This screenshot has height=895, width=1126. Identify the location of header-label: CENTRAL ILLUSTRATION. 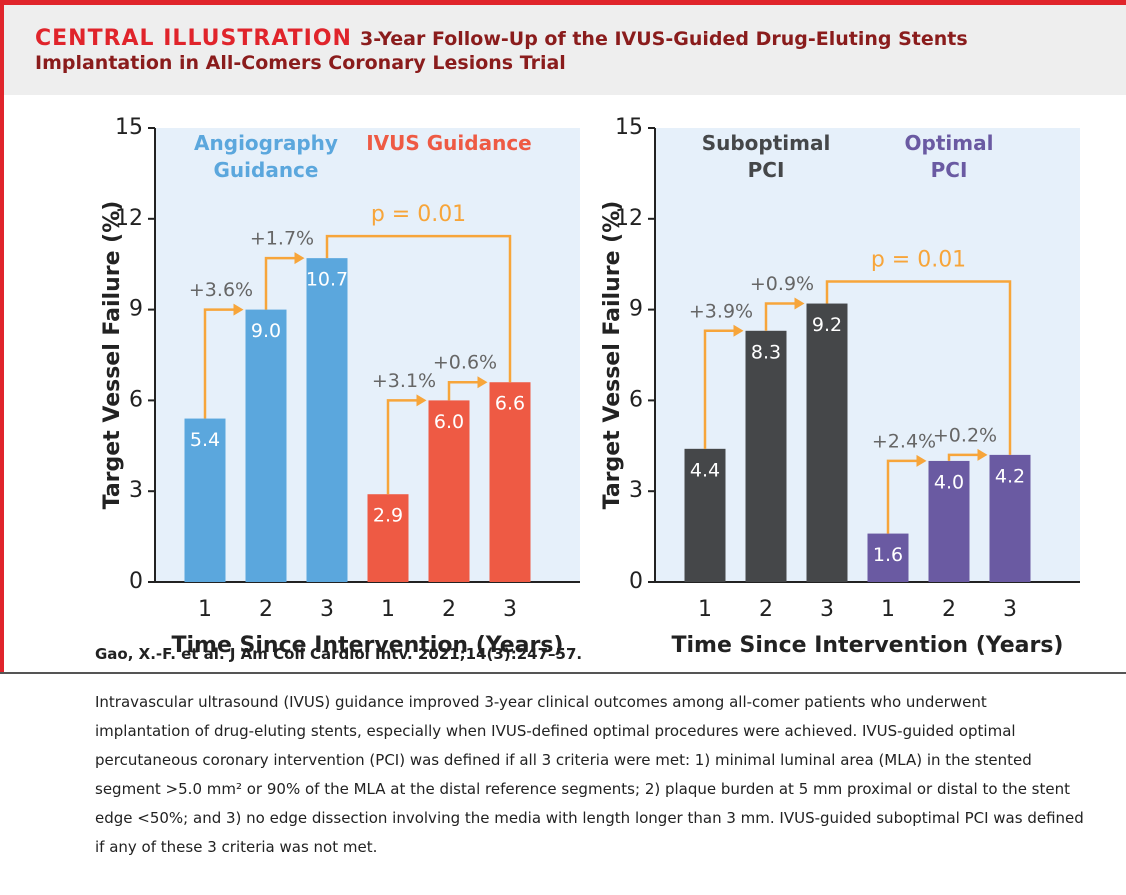
(193, 38).